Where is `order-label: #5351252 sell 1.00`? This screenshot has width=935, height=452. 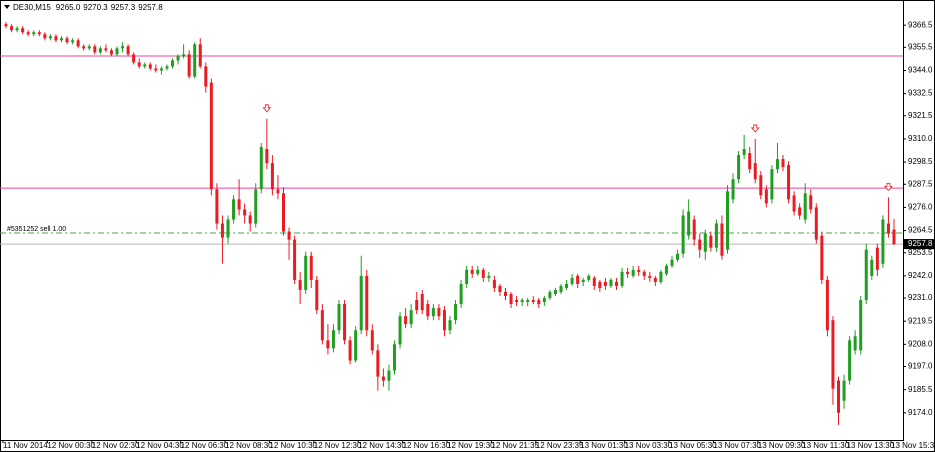
order-label: #5351252 sell 1.00 is located at coordinates (36, 229).